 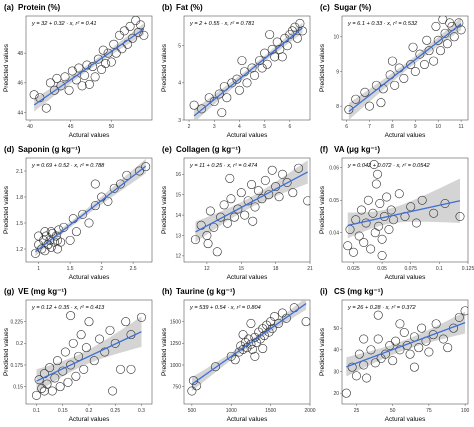 I want to click on confidence-band, so click(x=403, y=208).